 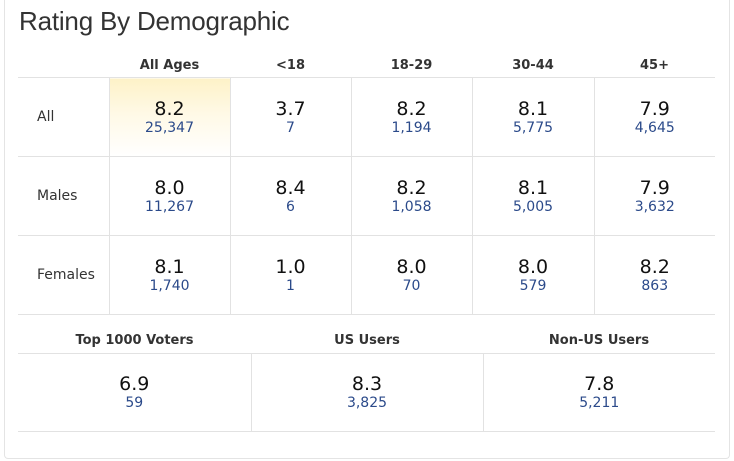 I want to click on rating-cell: 8.2 1,058, so click(x=411, y=196).